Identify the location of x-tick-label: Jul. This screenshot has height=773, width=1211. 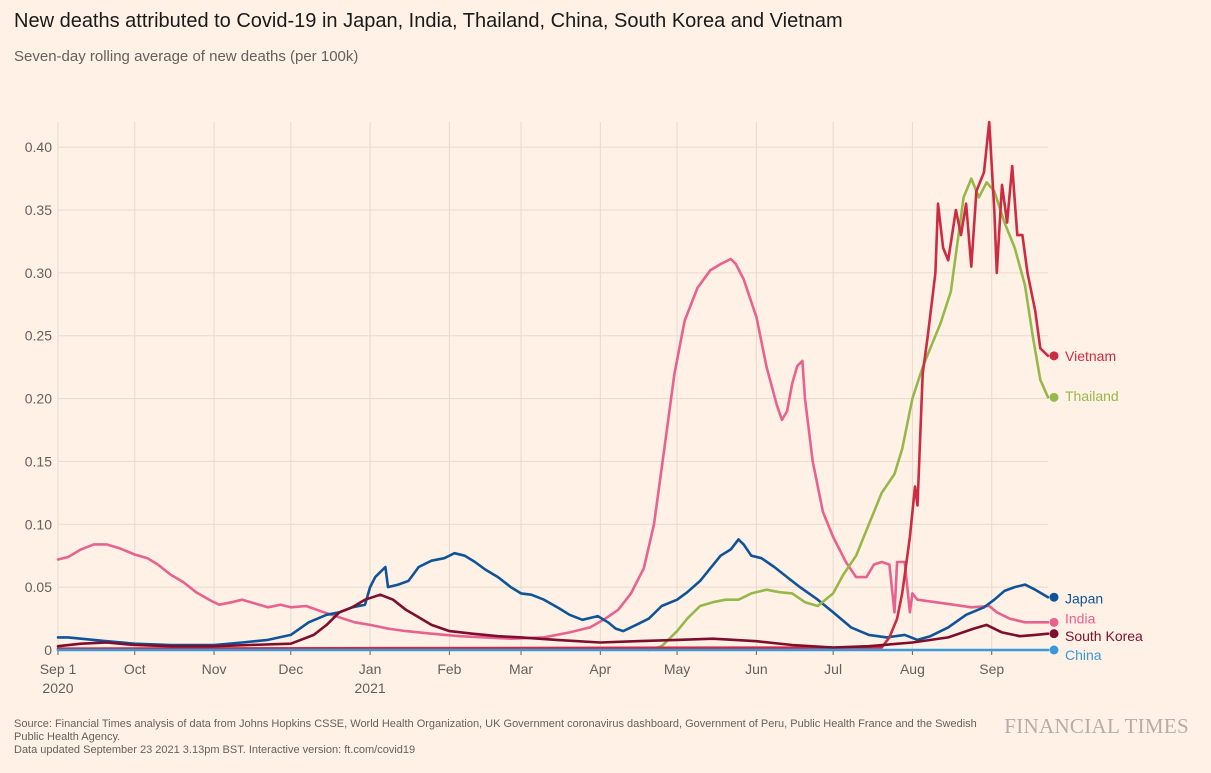
(833, 669).